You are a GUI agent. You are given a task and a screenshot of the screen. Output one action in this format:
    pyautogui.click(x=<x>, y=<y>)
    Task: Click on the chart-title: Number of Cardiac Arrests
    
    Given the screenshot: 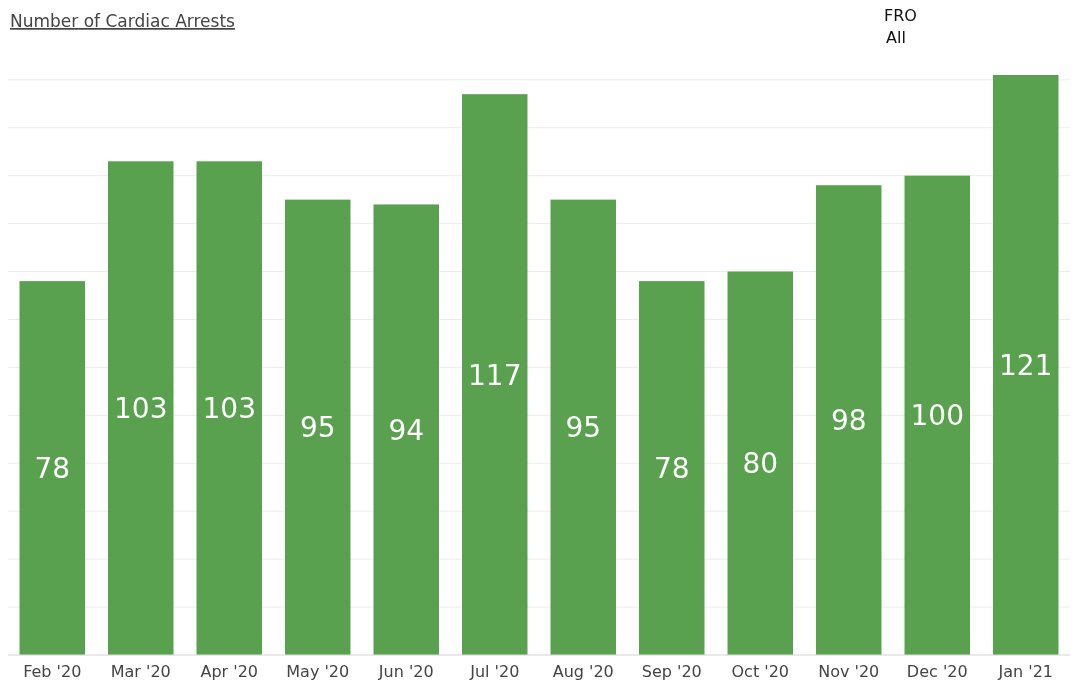 What is the action you would take?
    pyautogui.click(x=123, y=21)
    